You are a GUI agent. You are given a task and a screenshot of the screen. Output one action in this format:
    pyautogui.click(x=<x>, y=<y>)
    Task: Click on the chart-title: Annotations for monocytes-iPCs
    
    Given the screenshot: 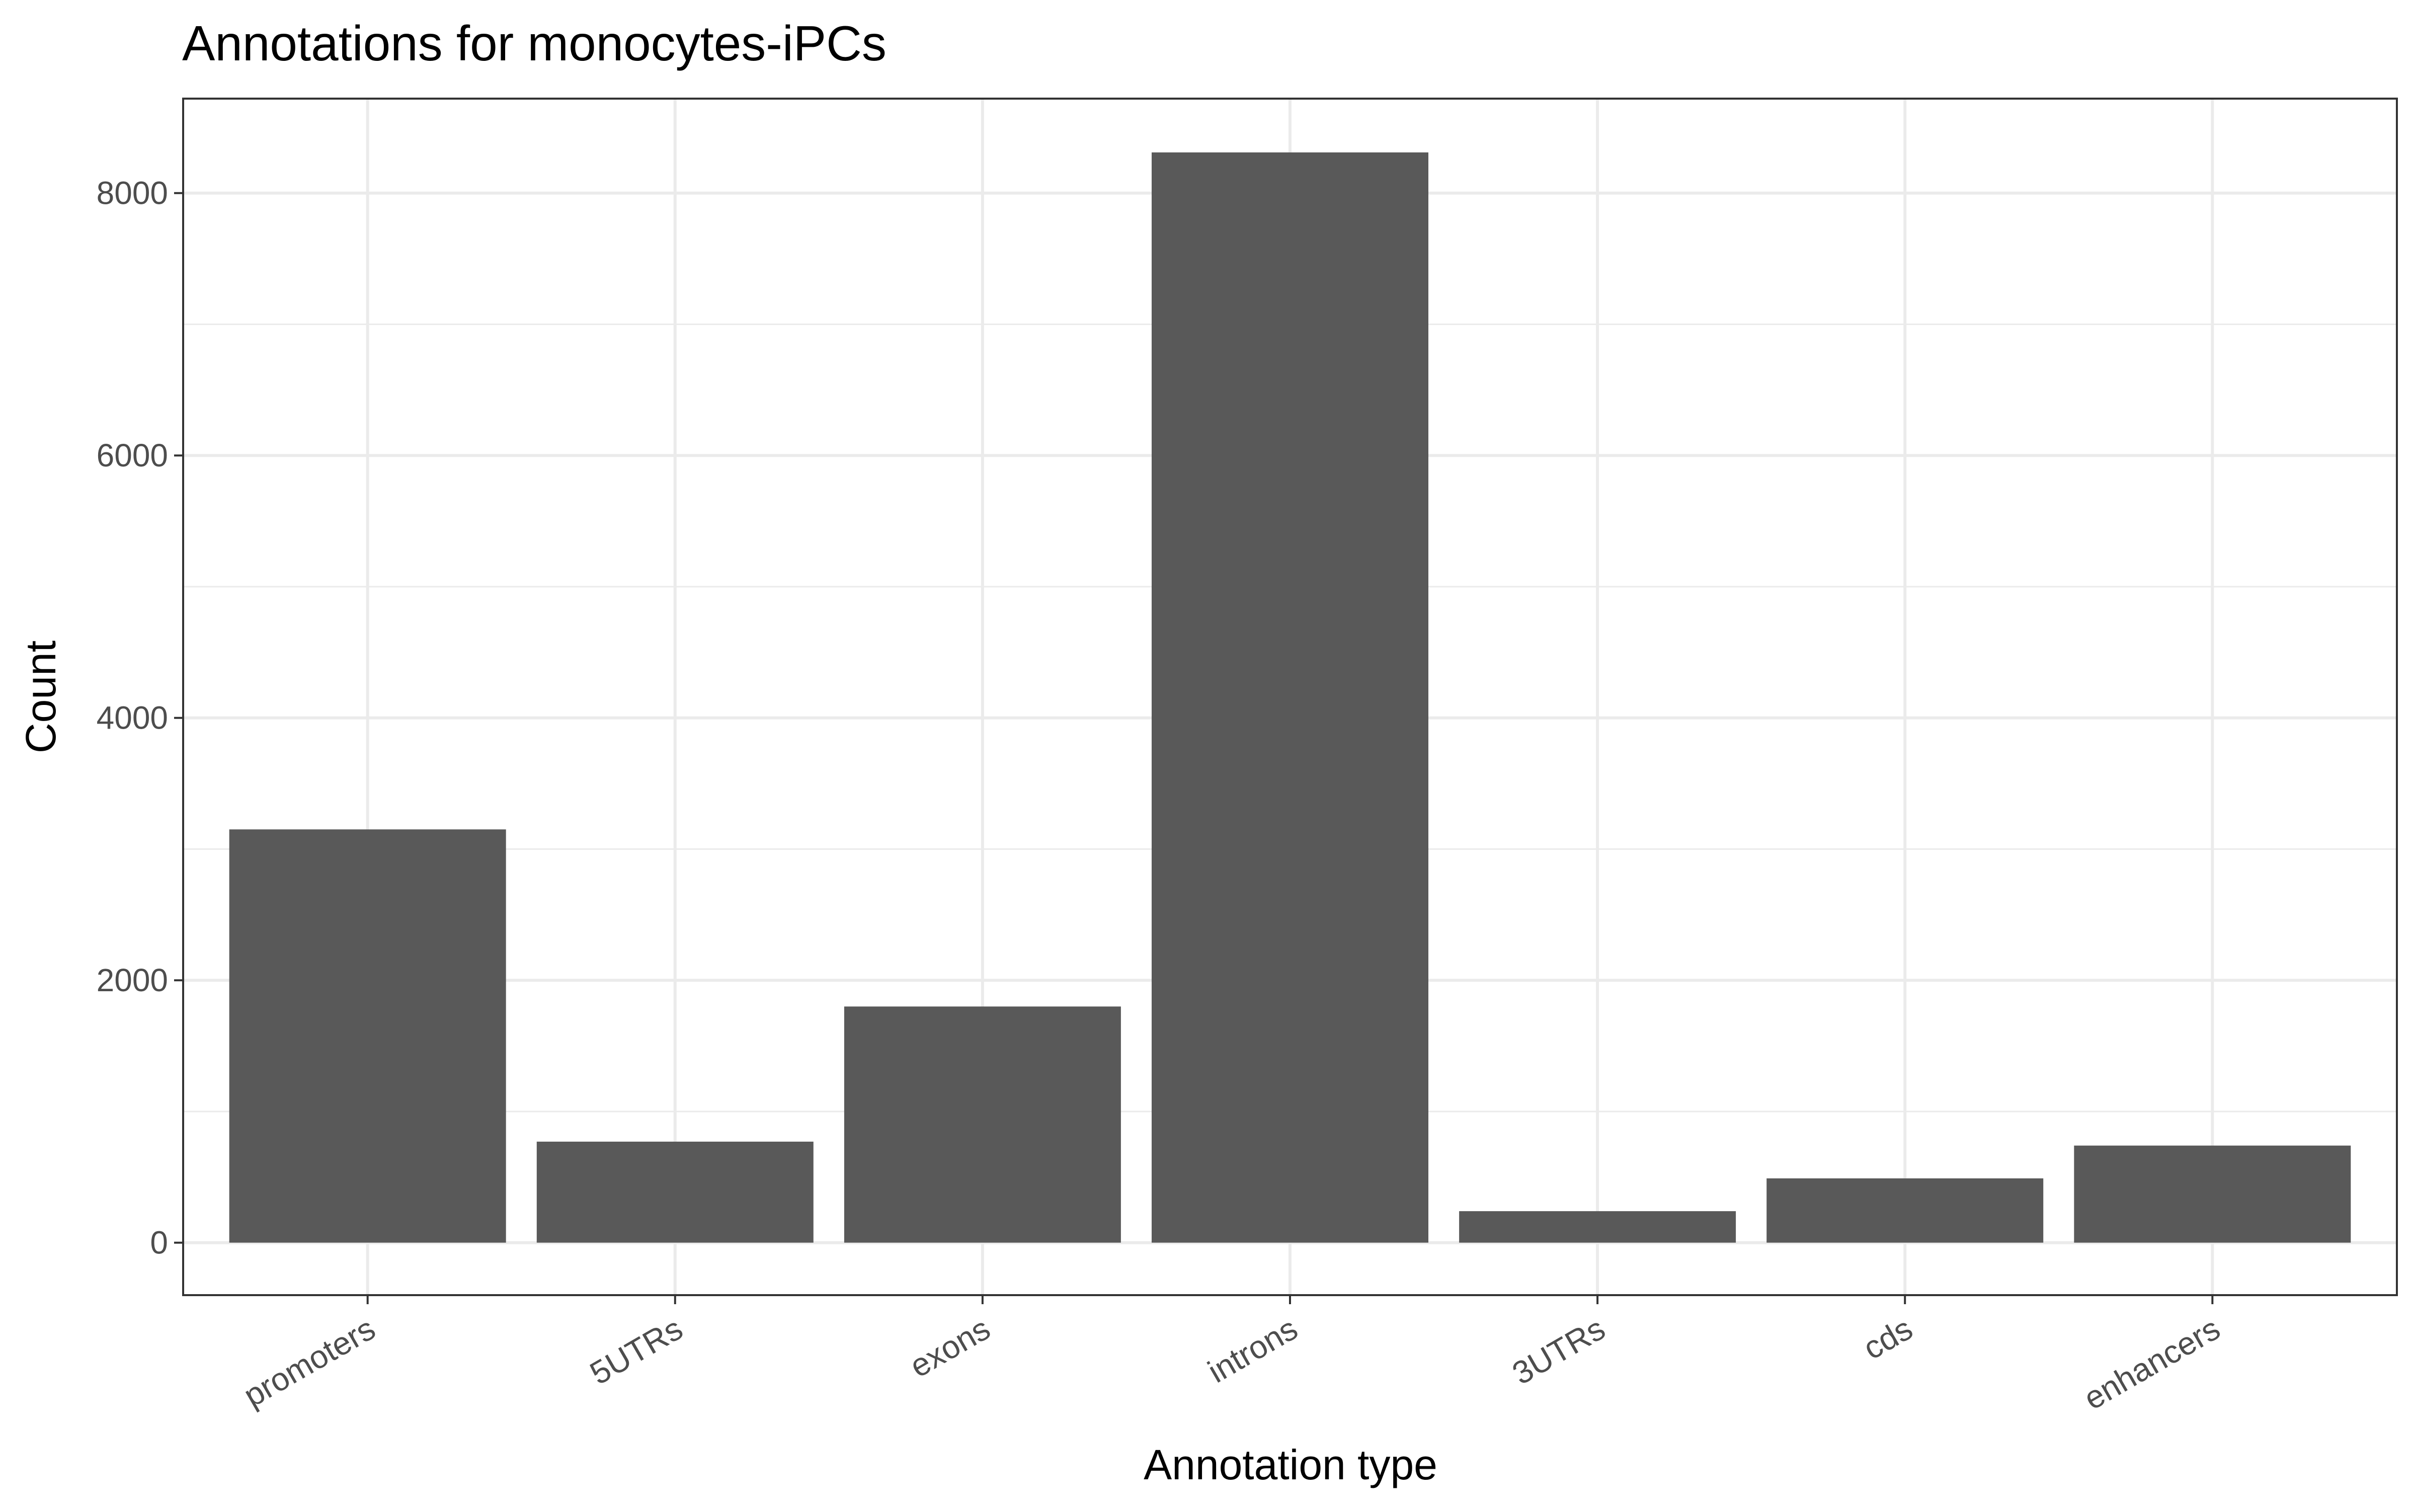 What is the action you would take?
    pyautogui.click(x=534, y=43)
    